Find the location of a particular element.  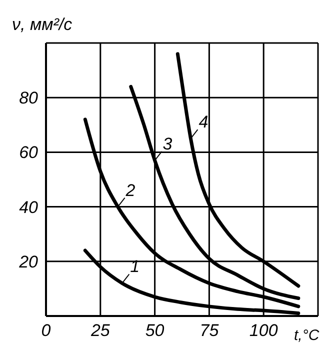

y-tick-label: 20 is located at coordinates (28, 262).